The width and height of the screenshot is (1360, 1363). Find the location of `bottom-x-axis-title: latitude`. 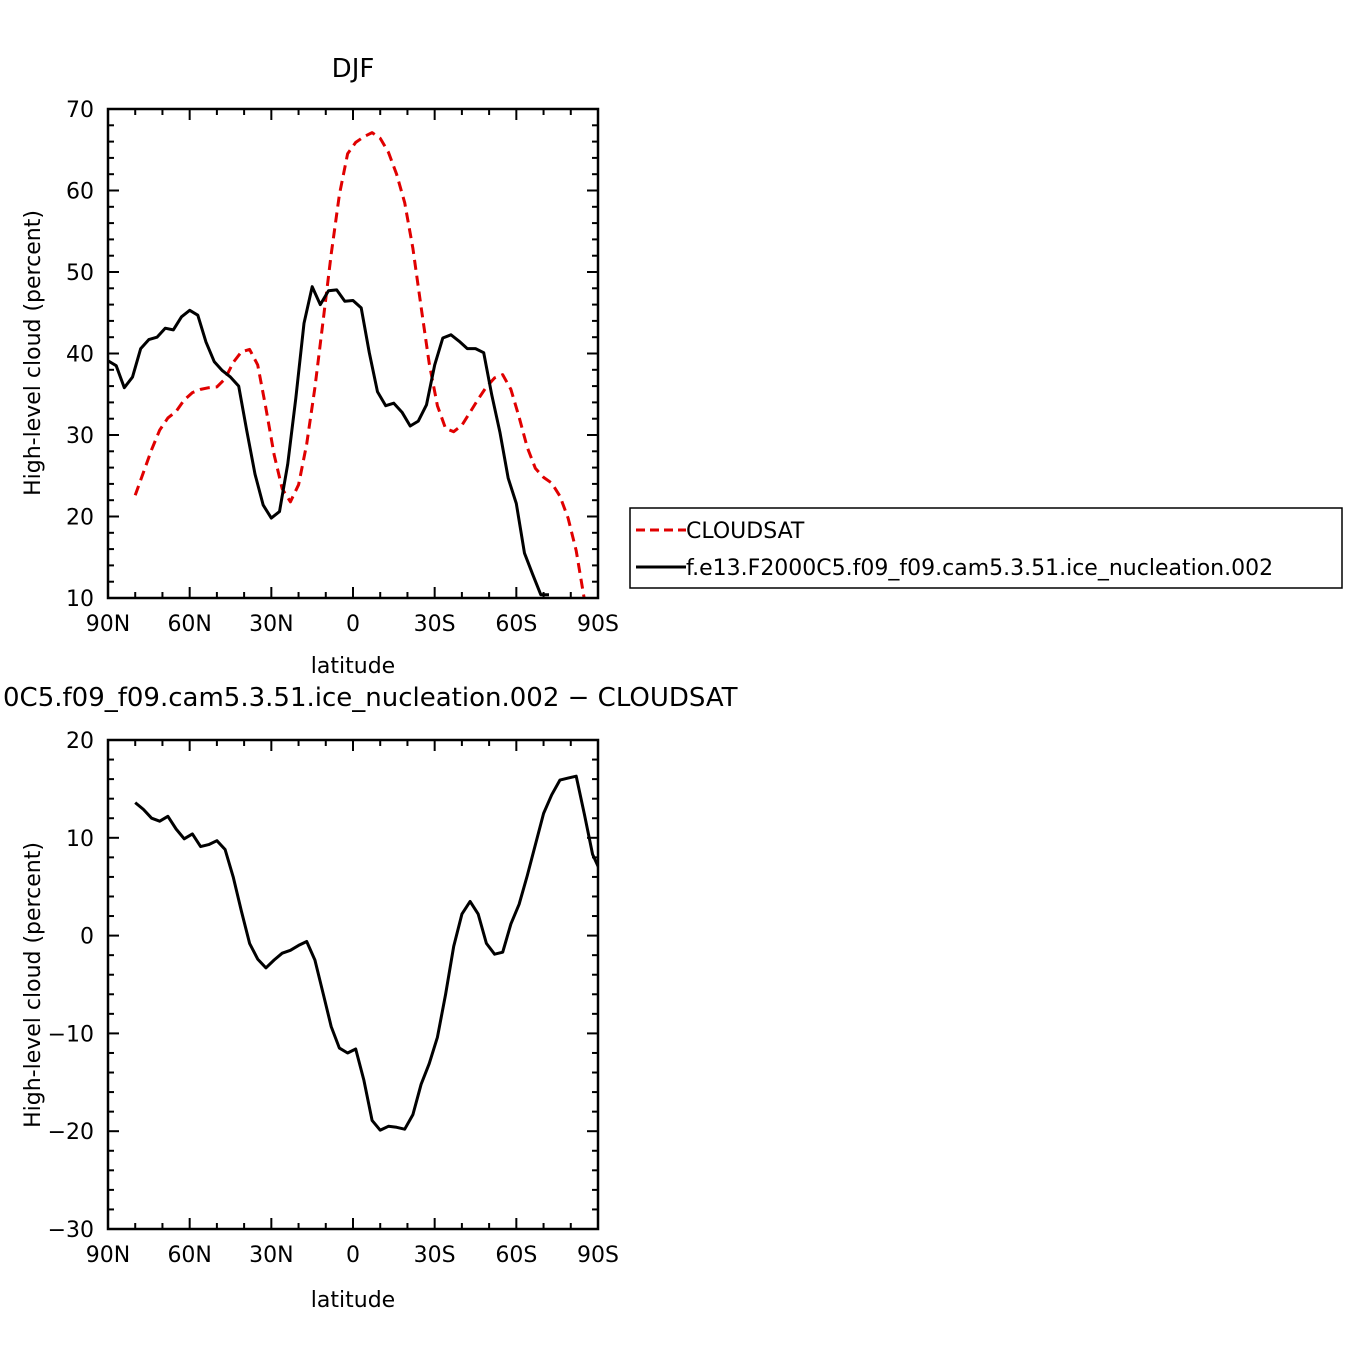

bottom-x-axis-title: latitude is located at coordinates (353, 1300).